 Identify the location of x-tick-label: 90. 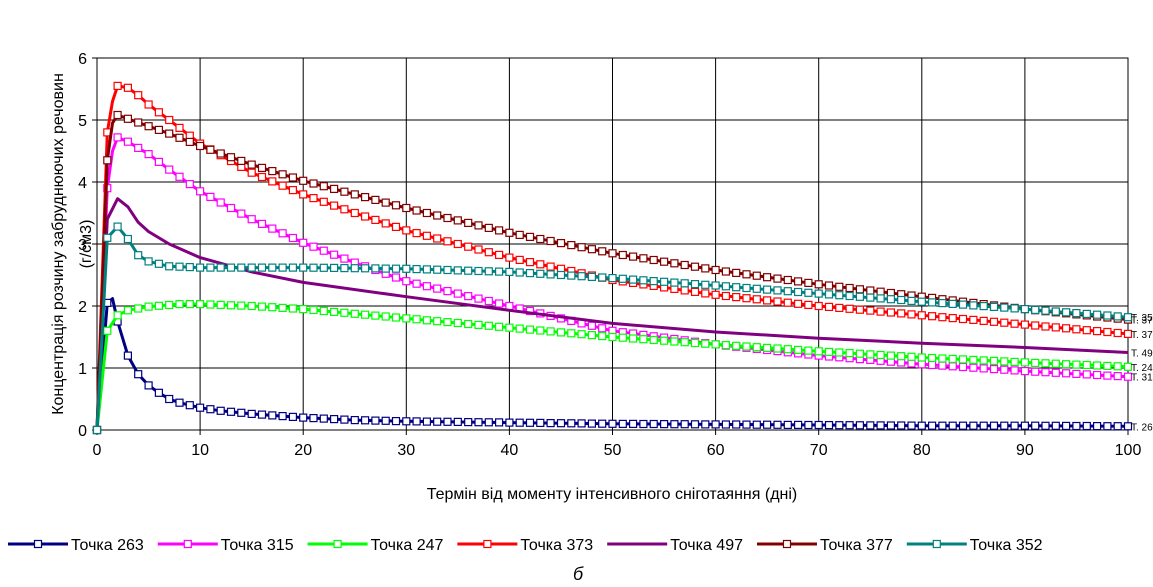
(1025, 450).